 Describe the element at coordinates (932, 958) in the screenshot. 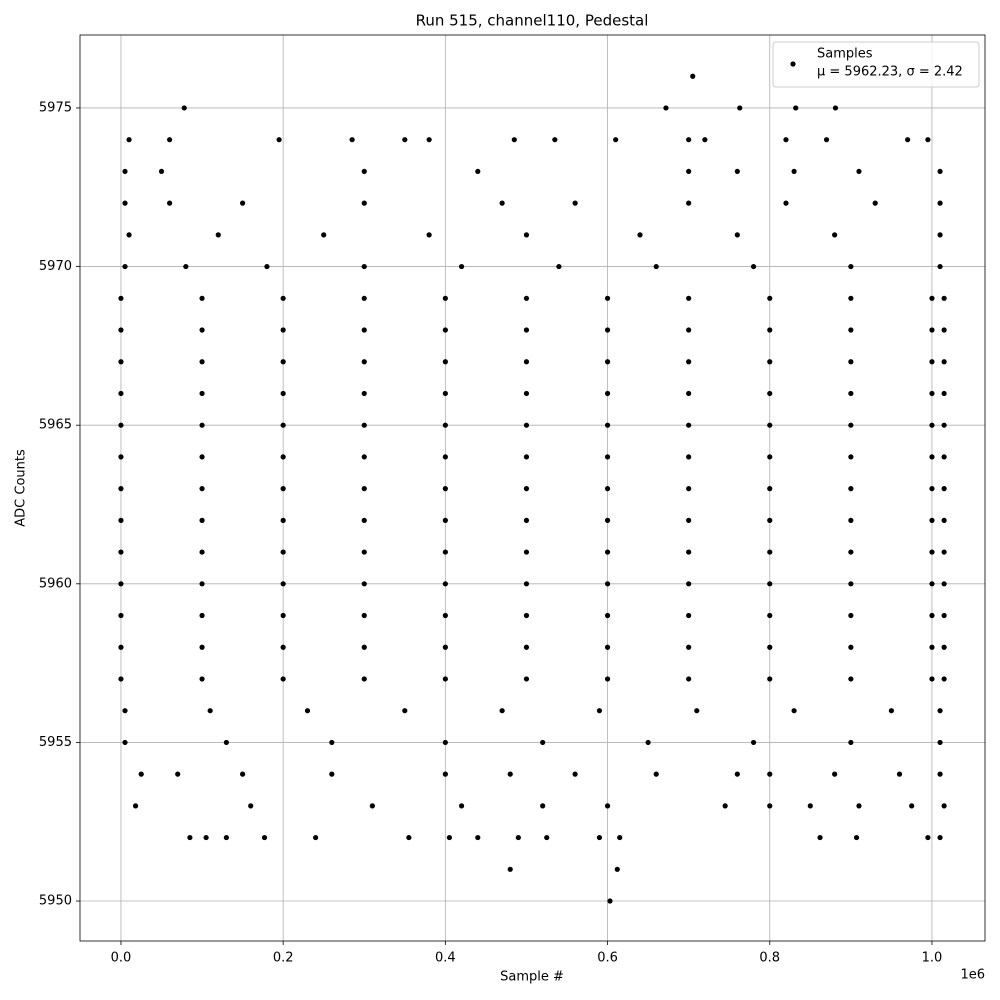

I see `x-tick-label: 1.0` at that location.